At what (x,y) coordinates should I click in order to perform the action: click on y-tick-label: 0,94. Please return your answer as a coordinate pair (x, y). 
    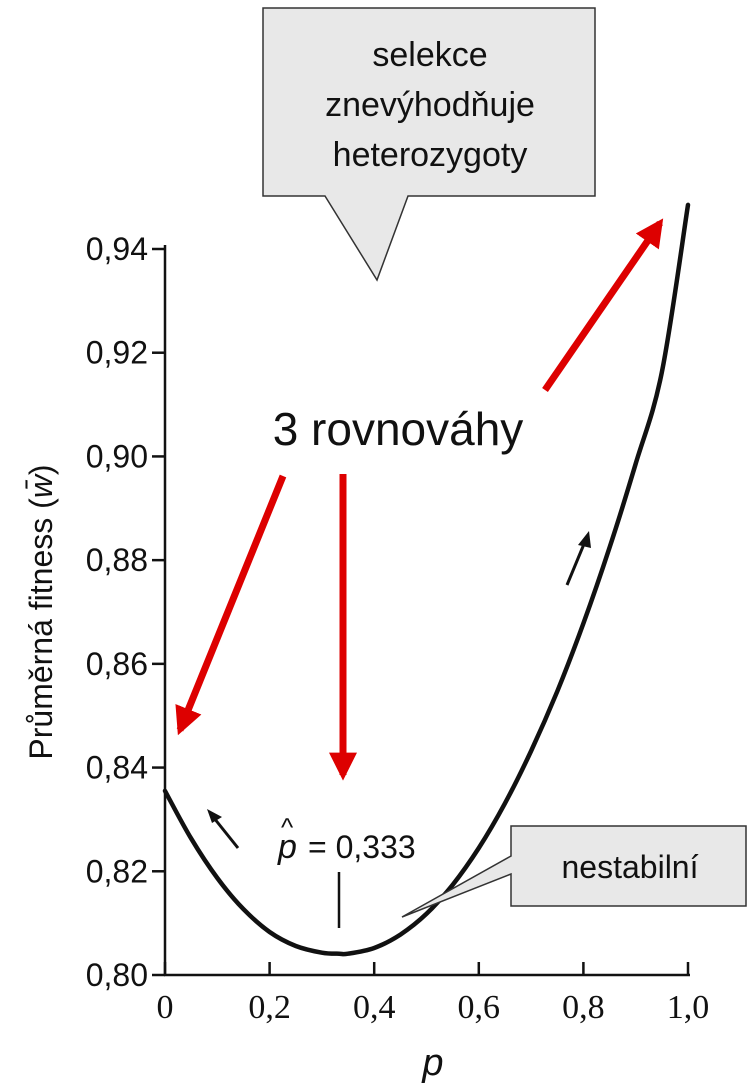
    Looking at the image, I should click on (117, 249).